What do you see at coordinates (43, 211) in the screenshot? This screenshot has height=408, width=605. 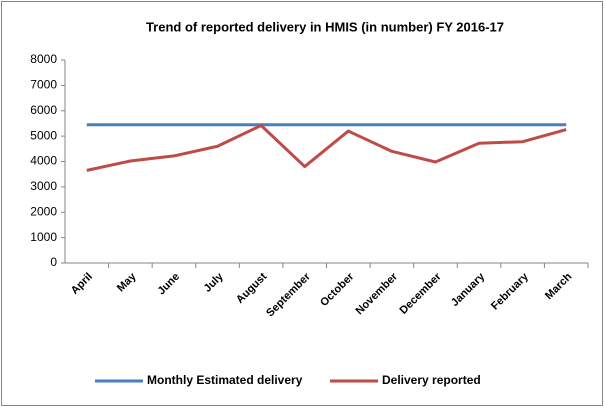 I see `y-tick-label: 2000` at bounding box center [43, 211].